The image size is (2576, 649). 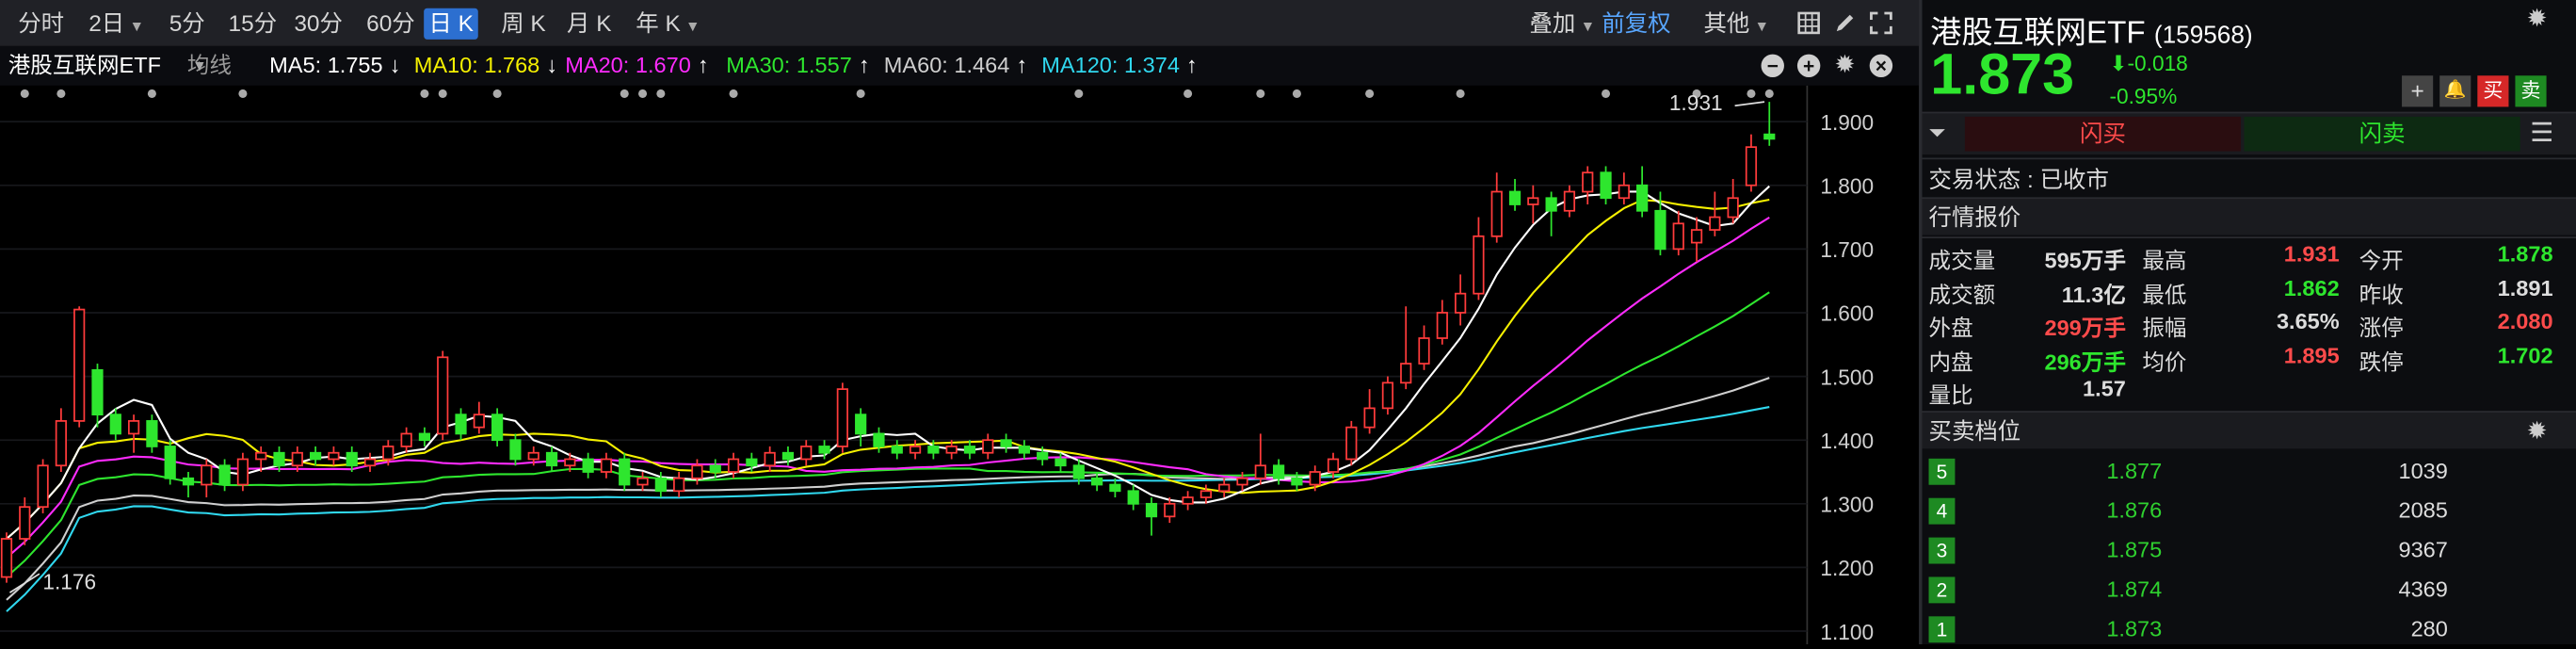 I want to click on alert-bell-icon: 🔔, so click(x=2455, y=91).